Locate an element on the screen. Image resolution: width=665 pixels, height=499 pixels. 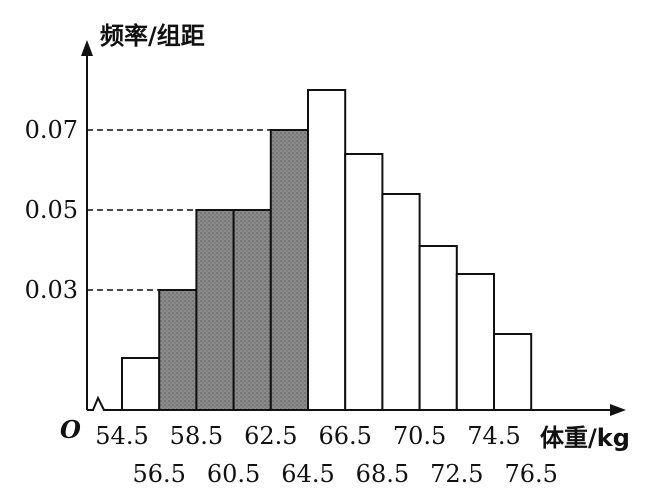
x-tick-label: 76.5 is located at coordinates (530, 474).